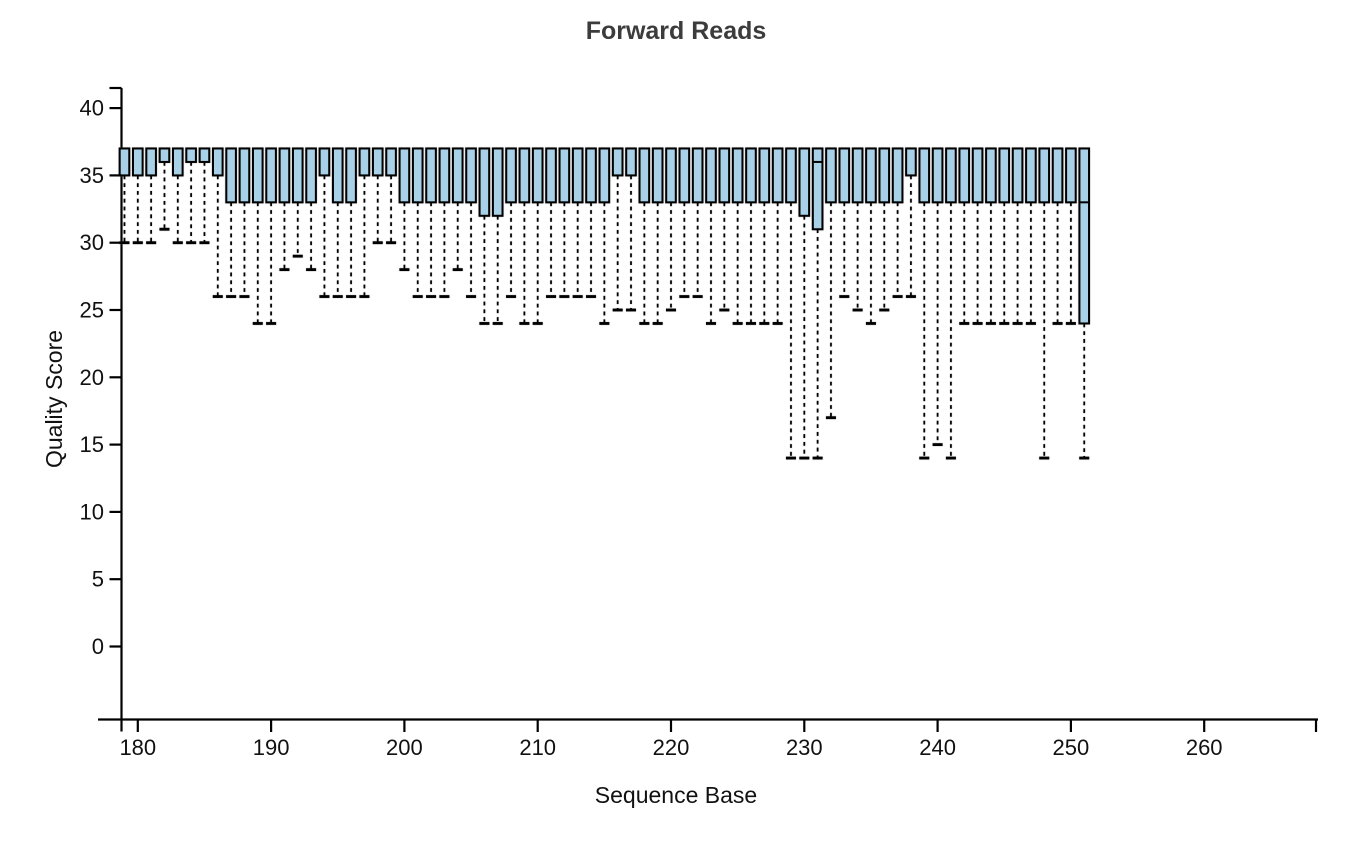 This screenshot has height=853, width=1362. Describe the element at coordinates (1204, 747) in the screenshot. I see `x-tick-label: 260` at that location.